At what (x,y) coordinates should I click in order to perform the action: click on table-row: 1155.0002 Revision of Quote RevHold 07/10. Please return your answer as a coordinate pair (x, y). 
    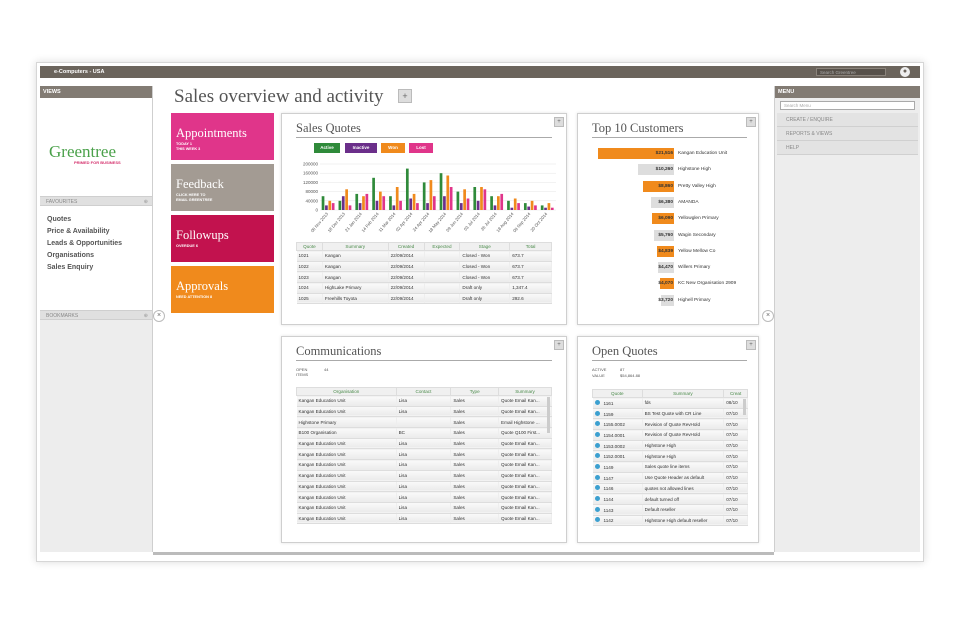
    Looking at the image, I should click on (670, 424).